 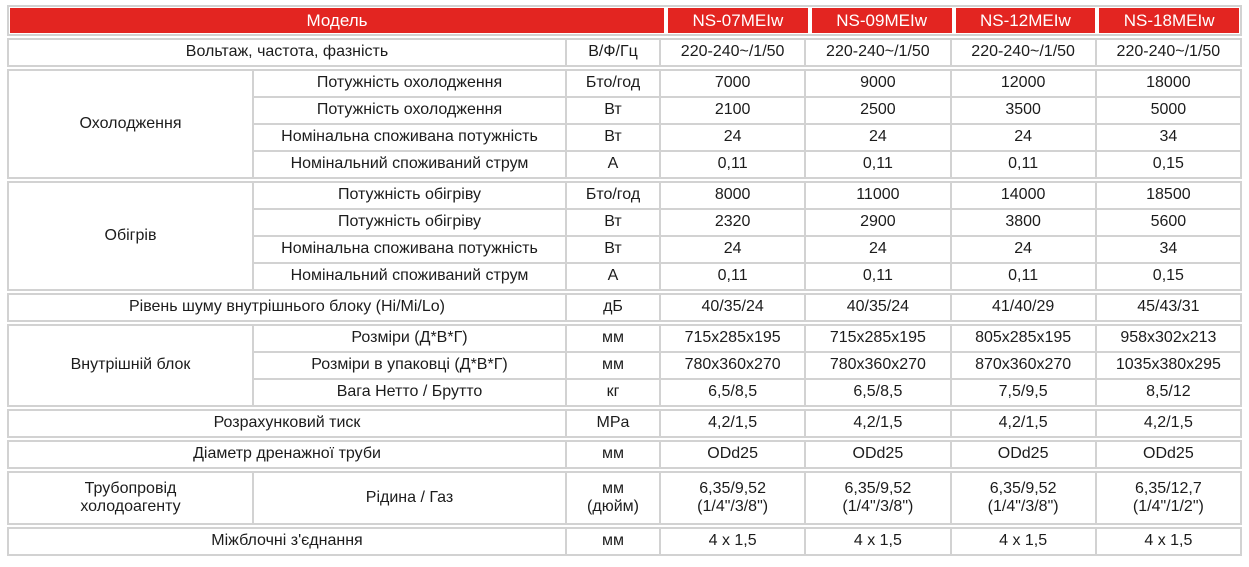 I want to click on param-label: Міжблочні з'єднання, so click(x=287, y=541).